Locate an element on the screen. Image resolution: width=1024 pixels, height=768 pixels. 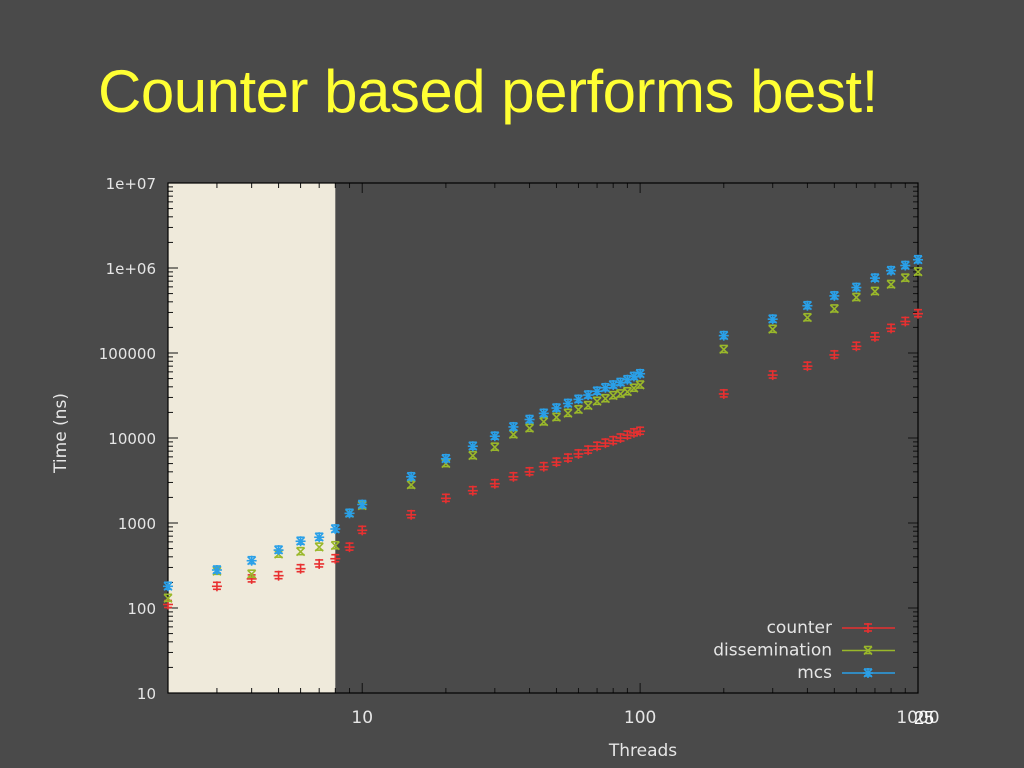
legend-label-counter: counter is located at coordinates (799, 628).